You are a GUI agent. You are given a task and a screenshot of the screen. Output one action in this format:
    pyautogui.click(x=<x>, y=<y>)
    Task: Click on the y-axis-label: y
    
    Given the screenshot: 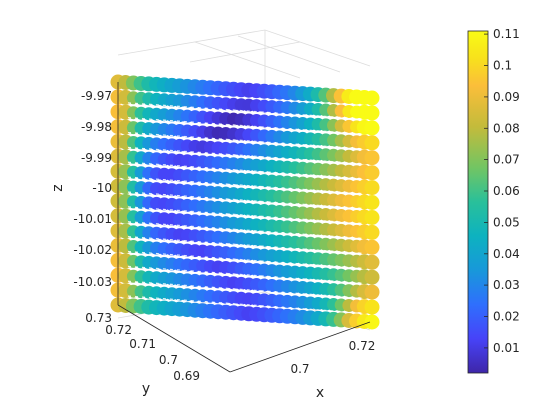 What is the action you would take?
    pyautogui.click(x=146, y=389)
    